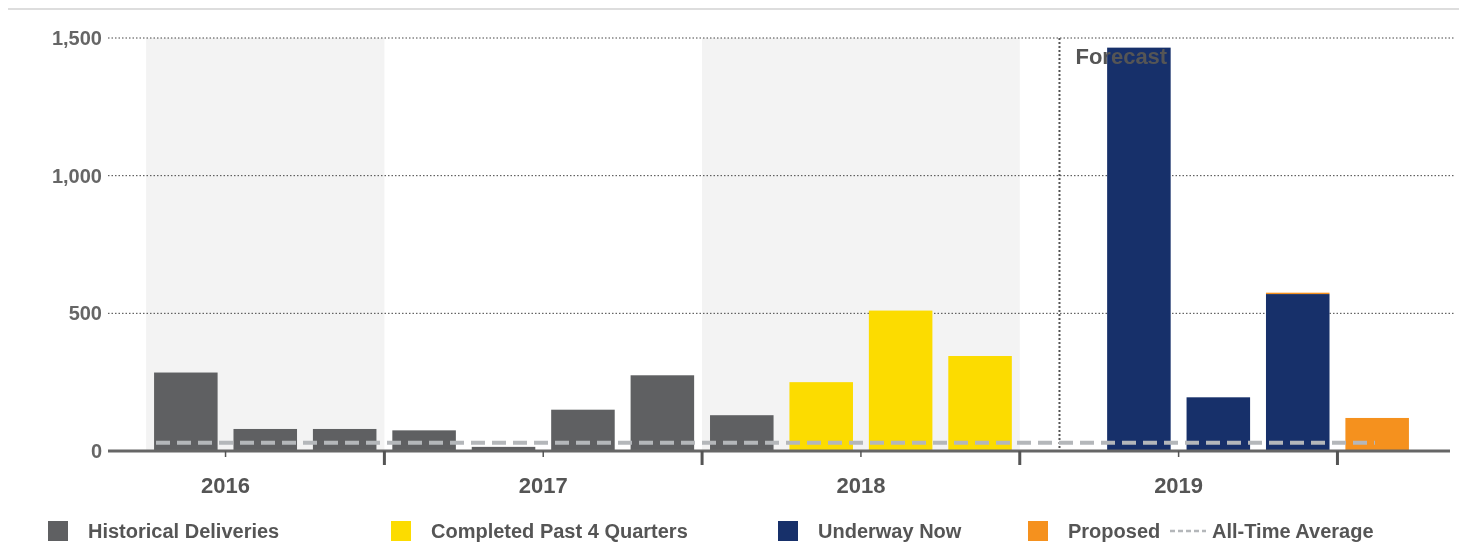  I want to click on x-tick-label: 2019, so click(1179, 485).